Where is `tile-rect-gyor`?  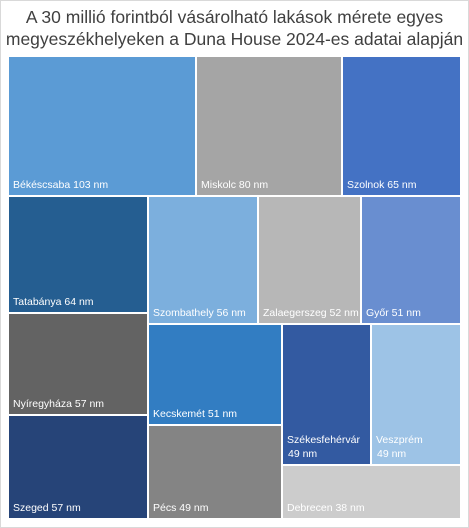 tile-rect-gyor is located at coordinates (411, 260).